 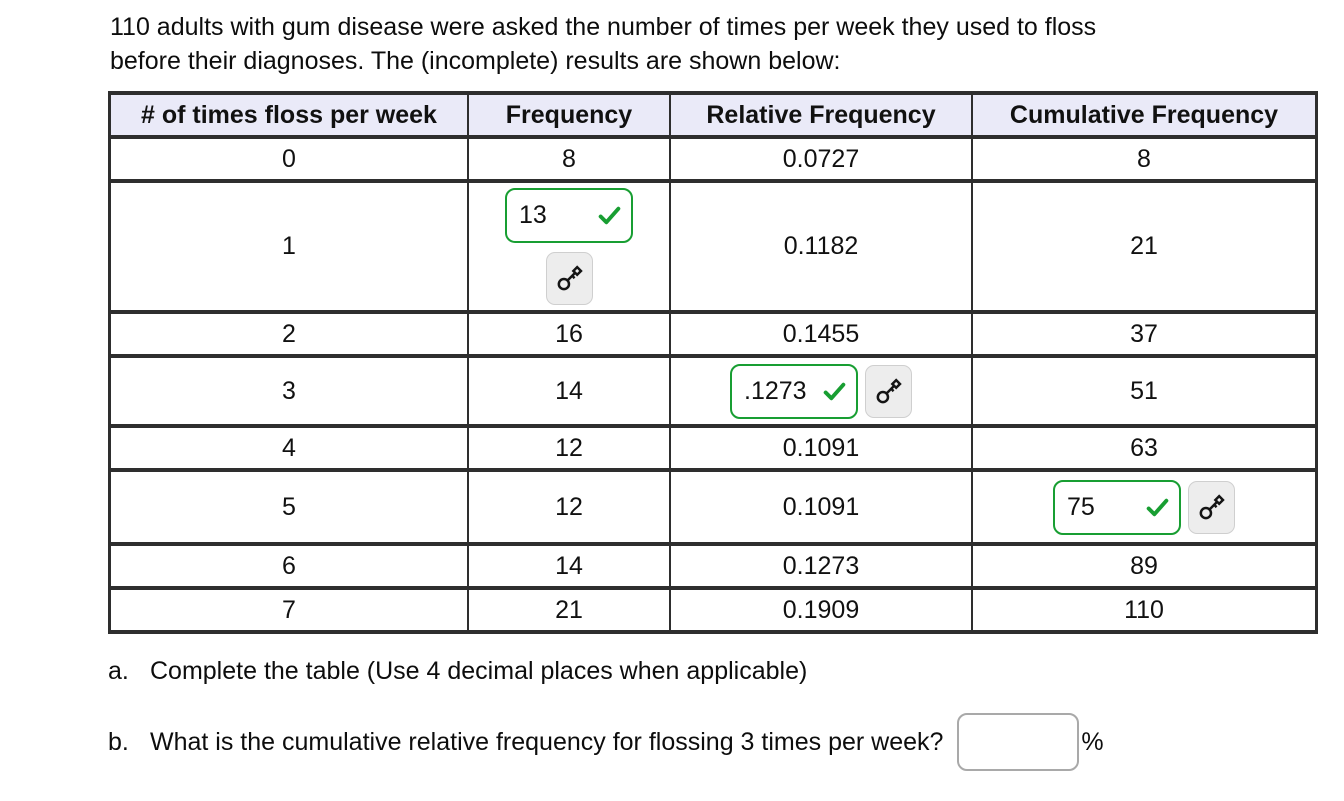 I want to click on cell-freq-2: 16, so click(x=569, y=334).